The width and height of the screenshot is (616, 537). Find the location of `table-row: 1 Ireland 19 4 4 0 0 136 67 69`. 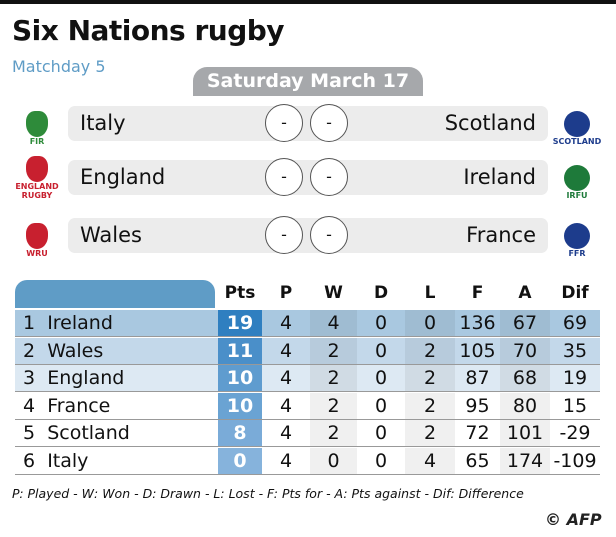

table-row: 1 Ireland 19 4 4 0 0 136 67 69 is located at coordinates (307, 323).